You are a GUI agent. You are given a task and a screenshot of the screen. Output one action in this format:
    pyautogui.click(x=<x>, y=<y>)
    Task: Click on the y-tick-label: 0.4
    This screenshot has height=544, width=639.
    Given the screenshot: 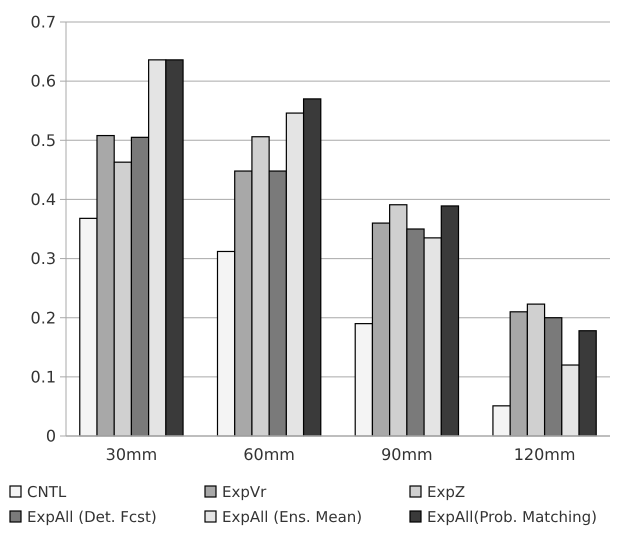 What is the action you would take?
    pyautogui.click(x=43, y=200)
    